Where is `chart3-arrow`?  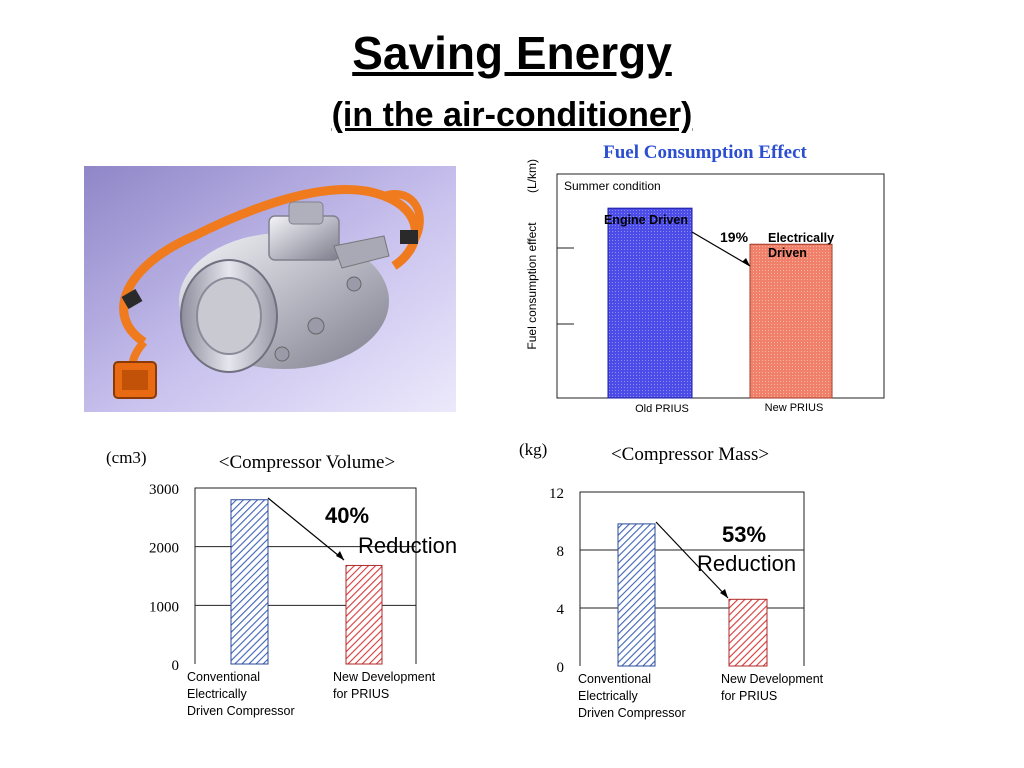 chart3-arrow is located at coordinates (692, 560).